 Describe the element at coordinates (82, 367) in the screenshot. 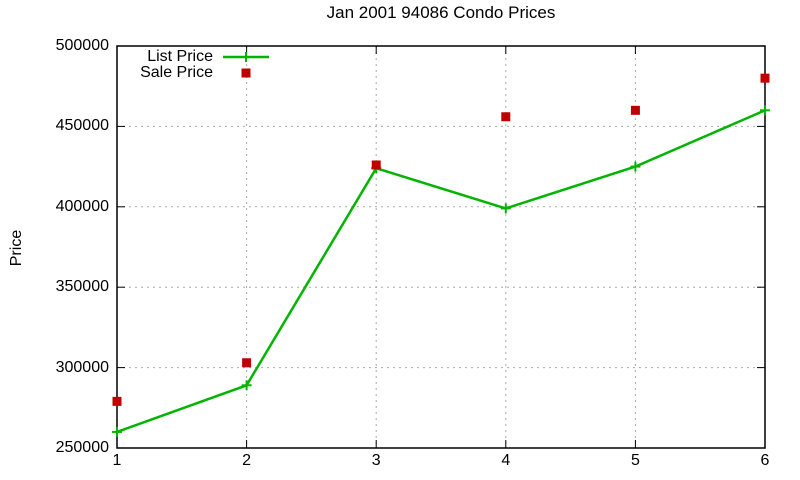

I see `y-tick-label: 300000` at that location.